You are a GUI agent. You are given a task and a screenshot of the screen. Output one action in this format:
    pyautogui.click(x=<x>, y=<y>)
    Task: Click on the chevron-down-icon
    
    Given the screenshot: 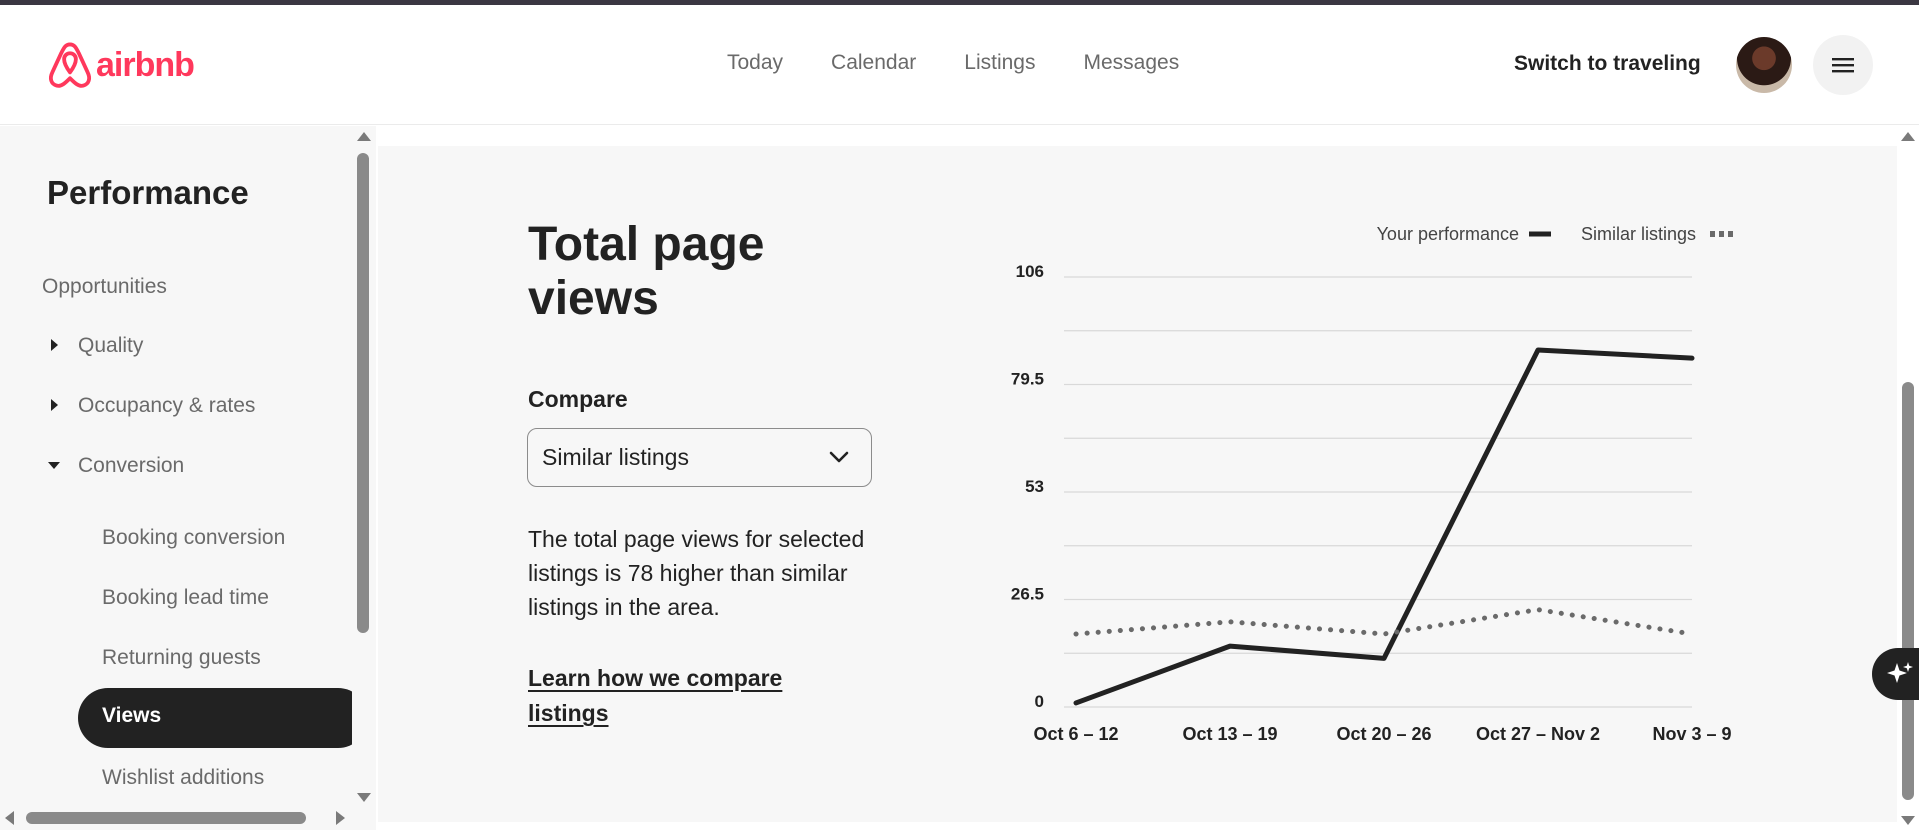 What is the action you would take?
    pyautogui.click(x=839, y=457)
    